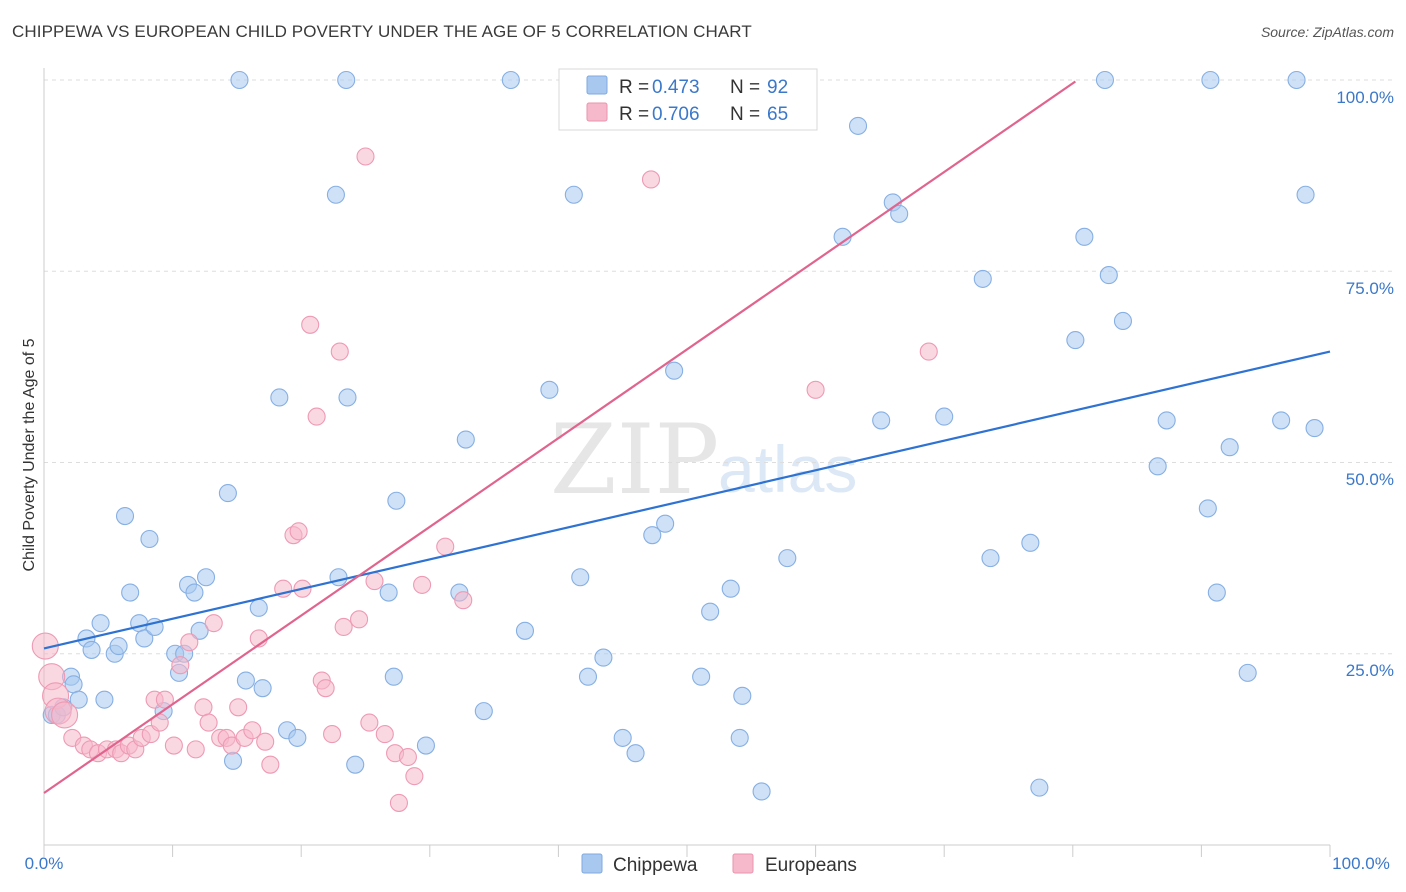 The width and height of the screenshot is (1406, 892). Describe the element at coordinates (745, 114) in the screenshot. I see `europeans-n-label: N =` at that location.